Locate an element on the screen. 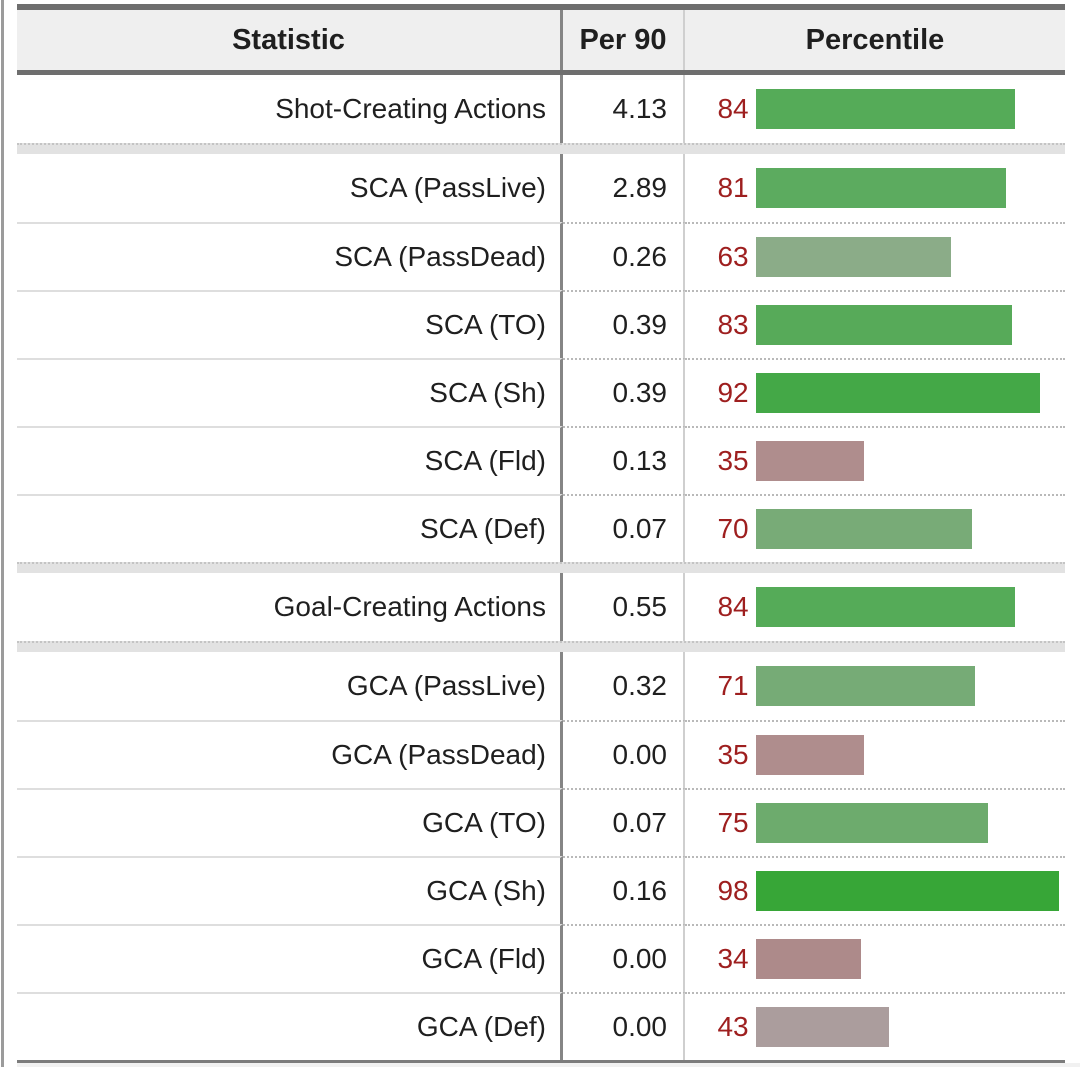  stat-label: SCA (Sh) is located at coordinates (290, 392).